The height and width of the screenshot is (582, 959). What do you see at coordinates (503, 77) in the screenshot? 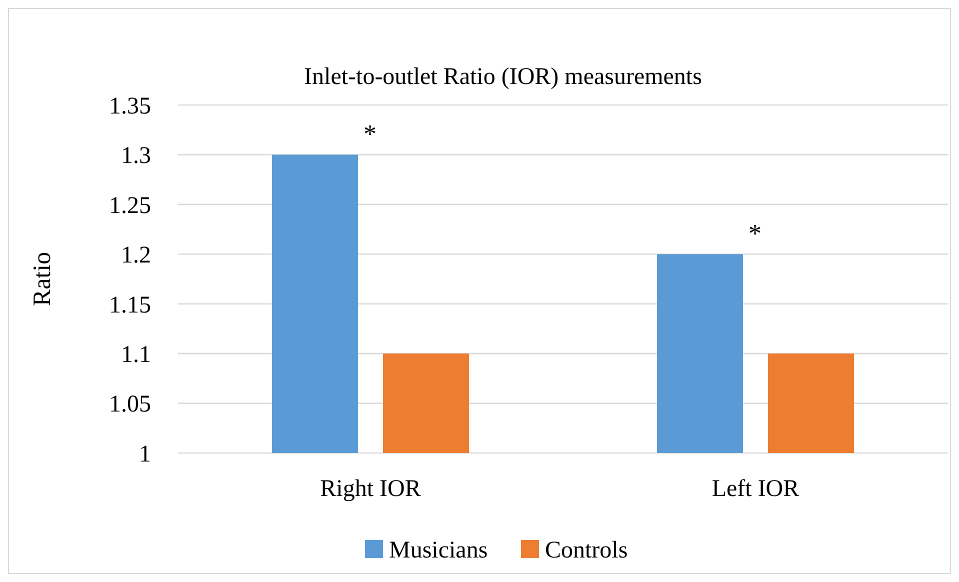
I see `chart-title: Inlet-to-outlet Ratio (IOR) measurements` at bounding box center [503, 77].